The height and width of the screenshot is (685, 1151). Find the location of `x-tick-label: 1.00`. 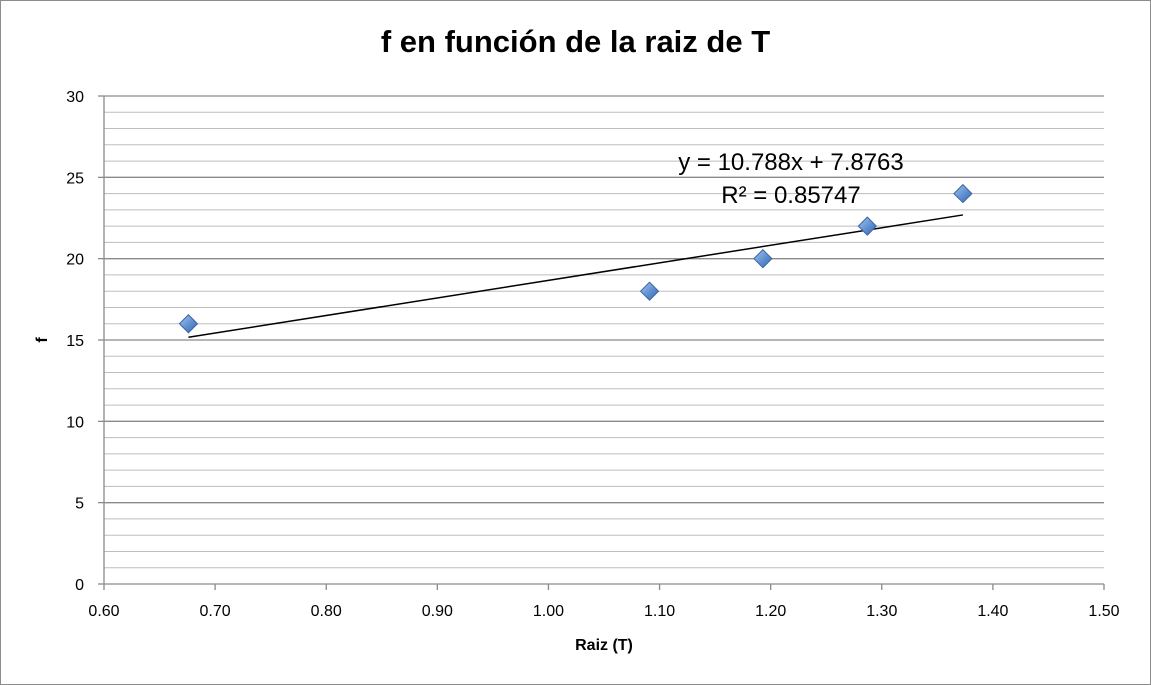

x-tick-label: 1.00 is located at coordinates (548, 611).